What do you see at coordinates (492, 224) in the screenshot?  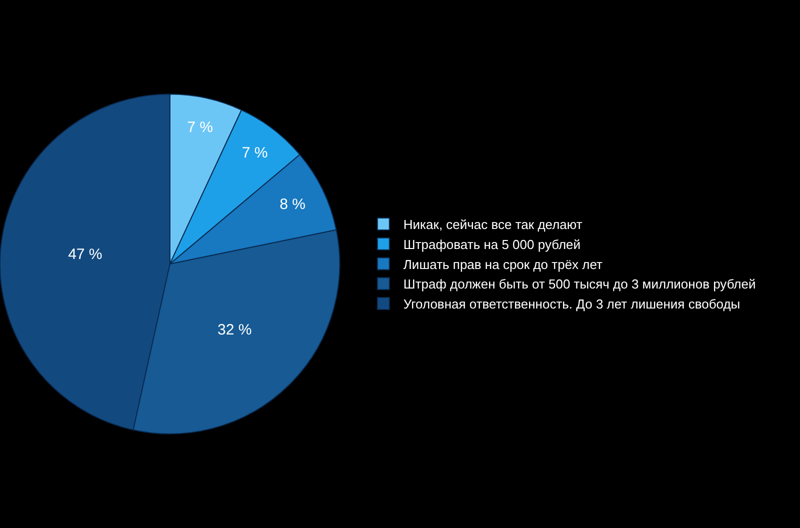 I see `legend-label: Никак, сейчас все так делают` at bounding box center [492, 224].